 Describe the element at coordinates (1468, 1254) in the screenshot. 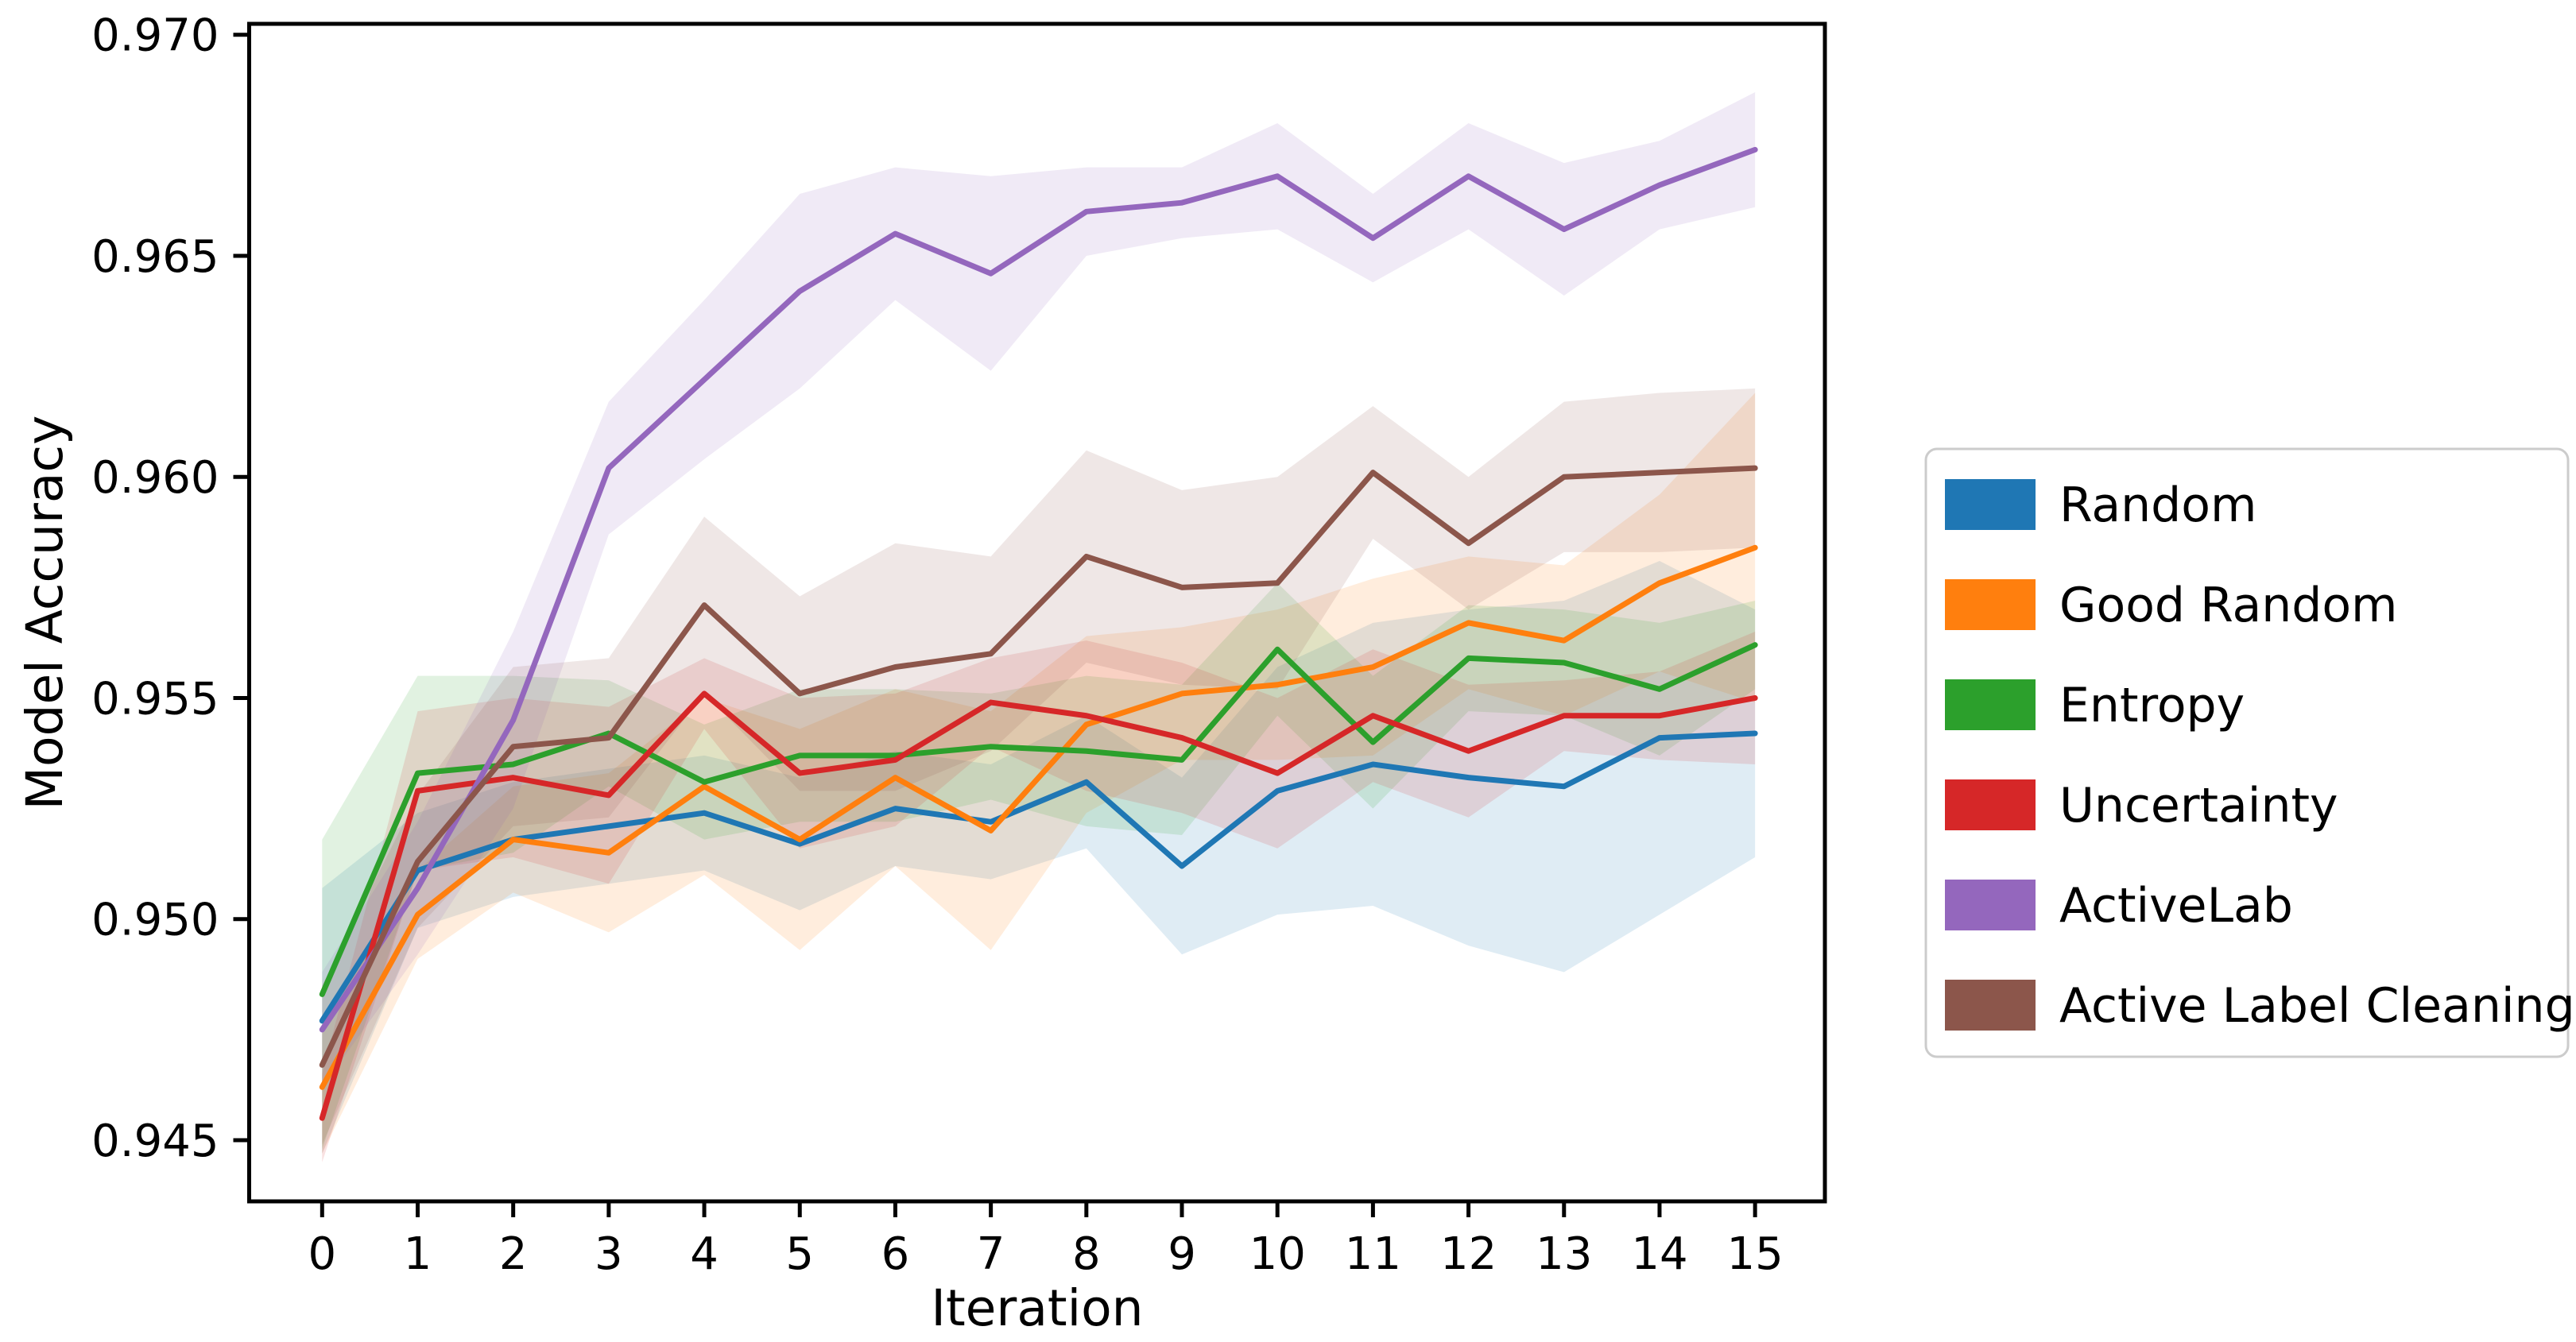

I see `x-tick-label: 12` at that location.